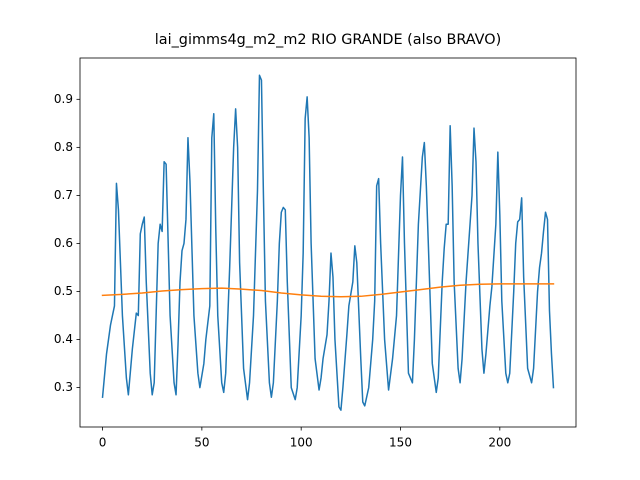 This screenshot has width=640, height=480. I want to click on y-tick-label: 0.6, so click(63, 243).